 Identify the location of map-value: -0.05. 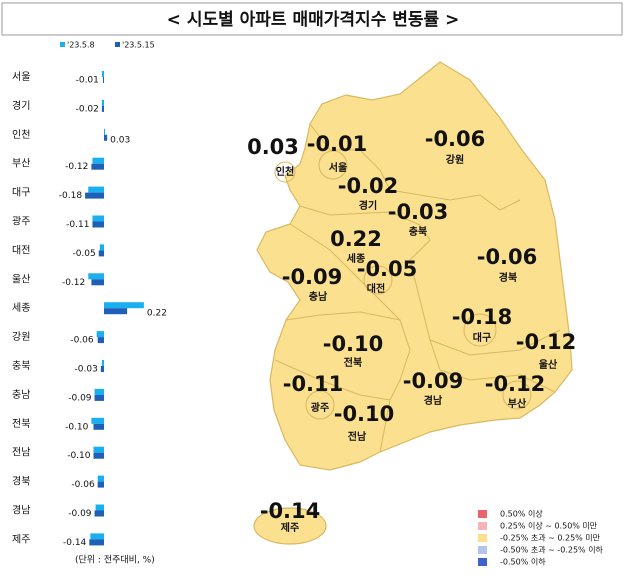
(387, 269).